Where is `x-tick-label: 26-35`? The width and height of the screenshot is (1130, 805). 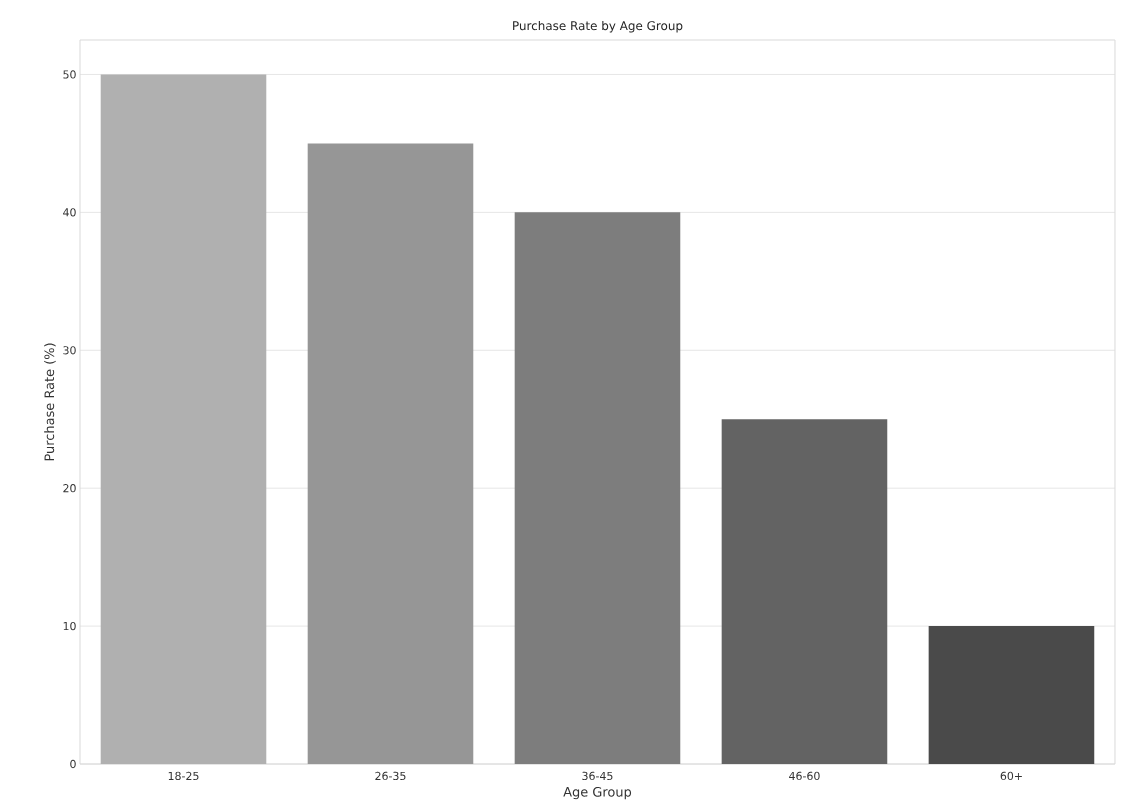 x-tick-label: 26-35 is located at coordinates (390, 776).